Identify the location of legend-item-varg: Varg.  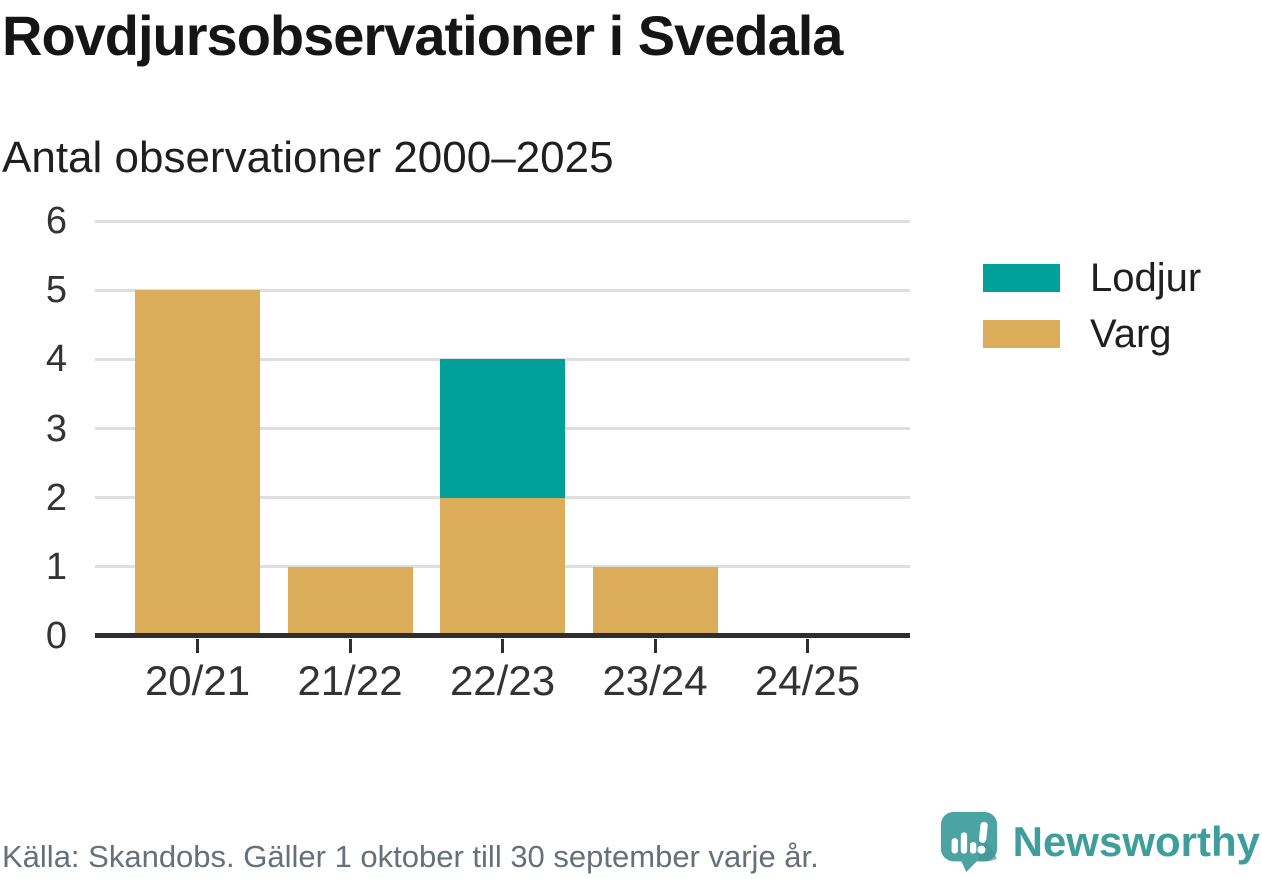
(1092, 334).